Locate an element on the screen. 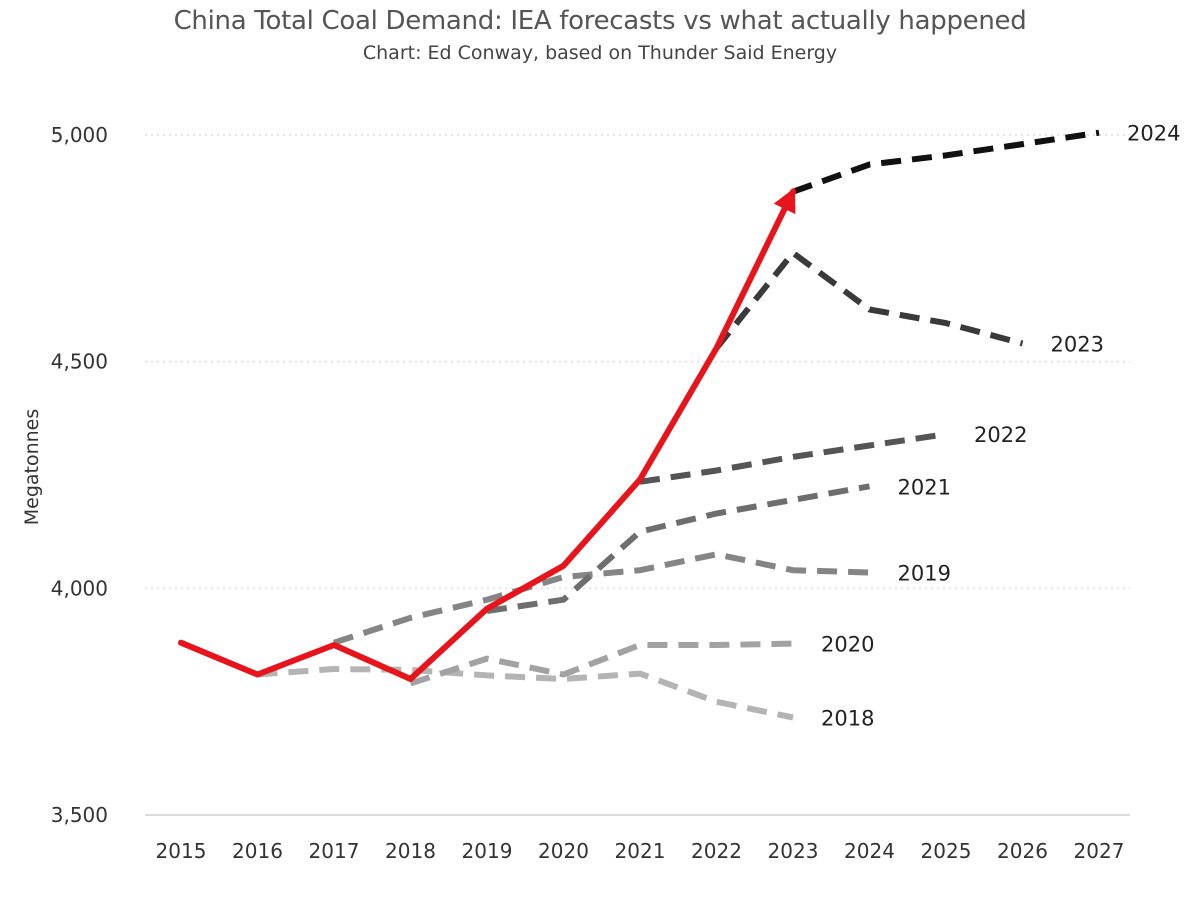 The width and height of the screenshot is (1200, 900). x-tick-label: 2019 is located at coordinates (487, 851).